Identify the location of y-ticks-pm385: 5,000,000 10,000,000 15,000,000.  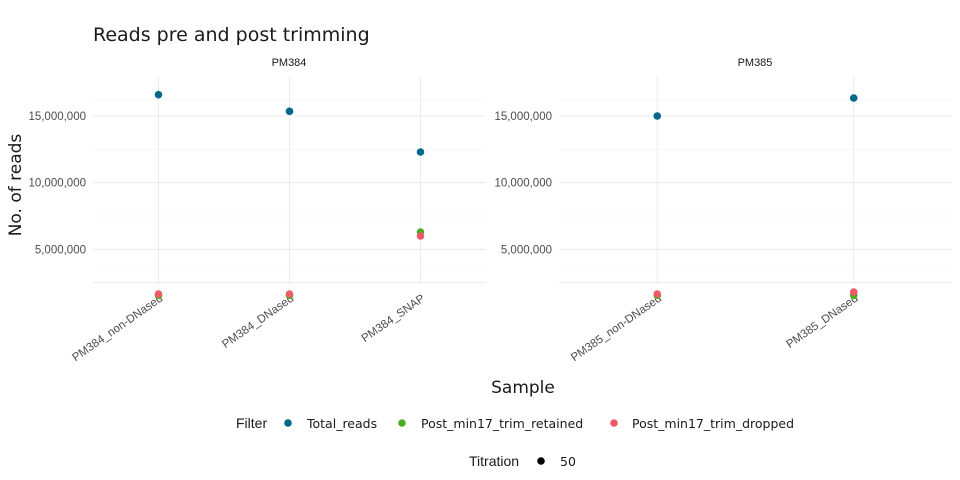
(523, 183).